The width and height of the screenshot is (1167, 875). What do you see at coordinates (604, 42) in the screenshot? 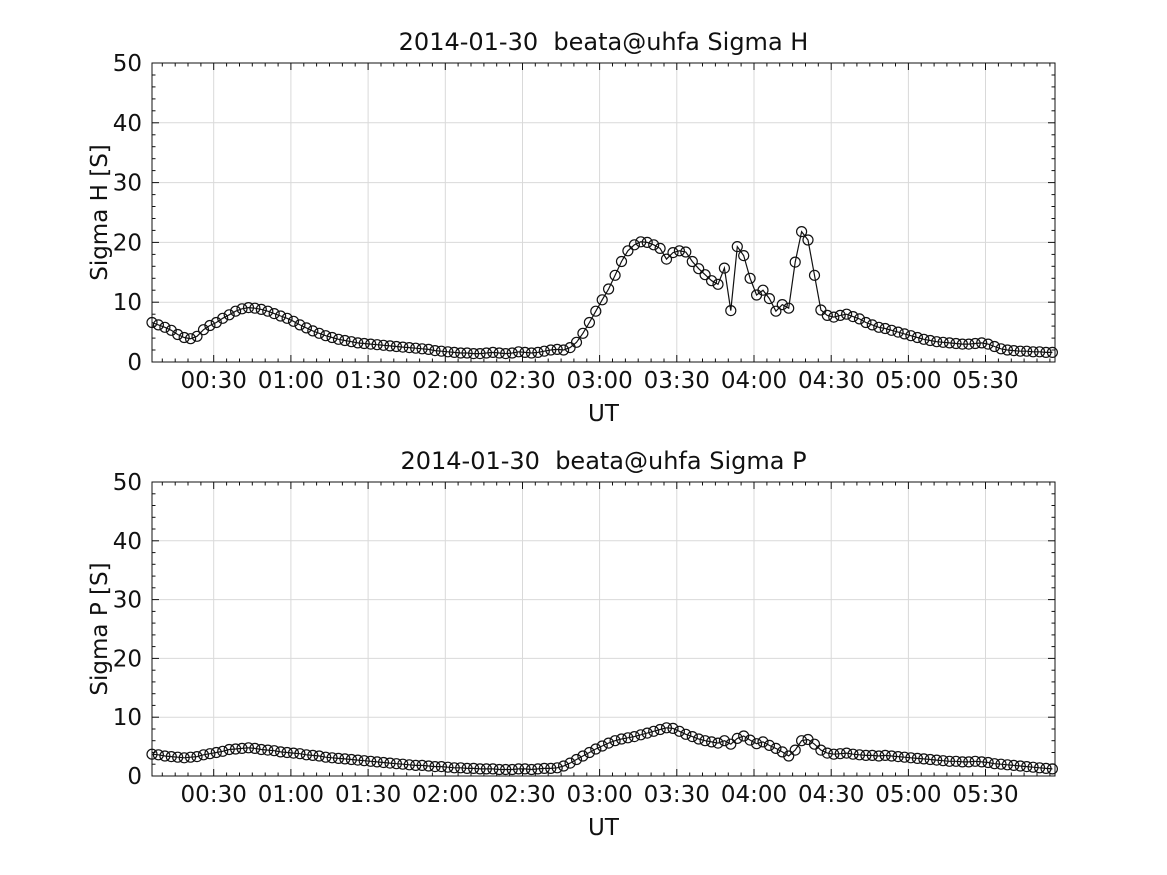
I see `plot-title-sigma-h: 2014-01-30 beata@uhfa Sigma H` at bounding box center [604, 42].